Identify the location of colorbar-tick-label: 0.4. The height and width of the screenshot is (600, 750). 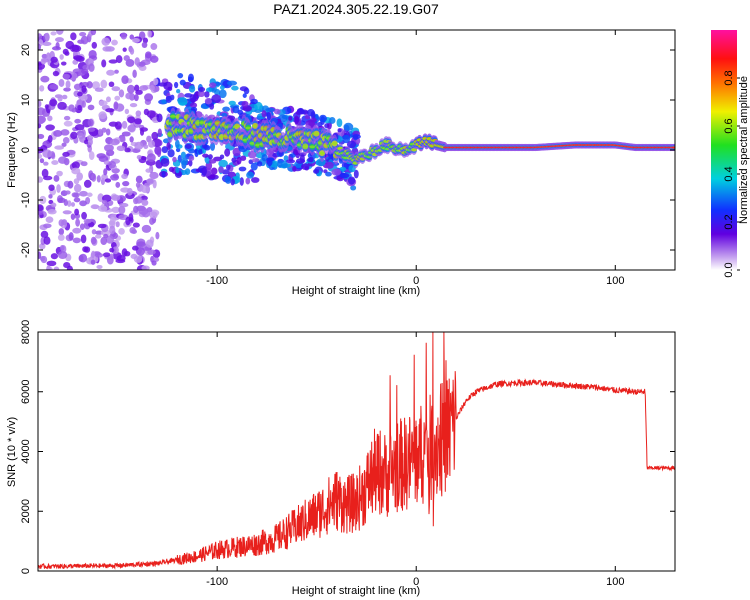
(729, 173).